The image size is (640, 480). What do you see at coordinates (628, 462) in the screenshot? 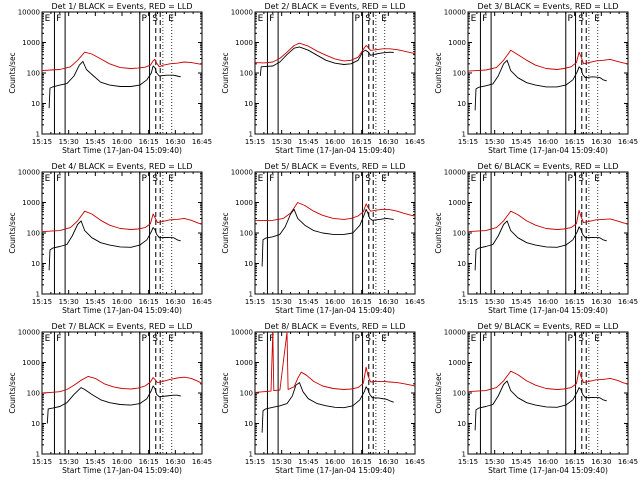
I see `x-tick-label: 16:45` at bounding box center [628, 462].